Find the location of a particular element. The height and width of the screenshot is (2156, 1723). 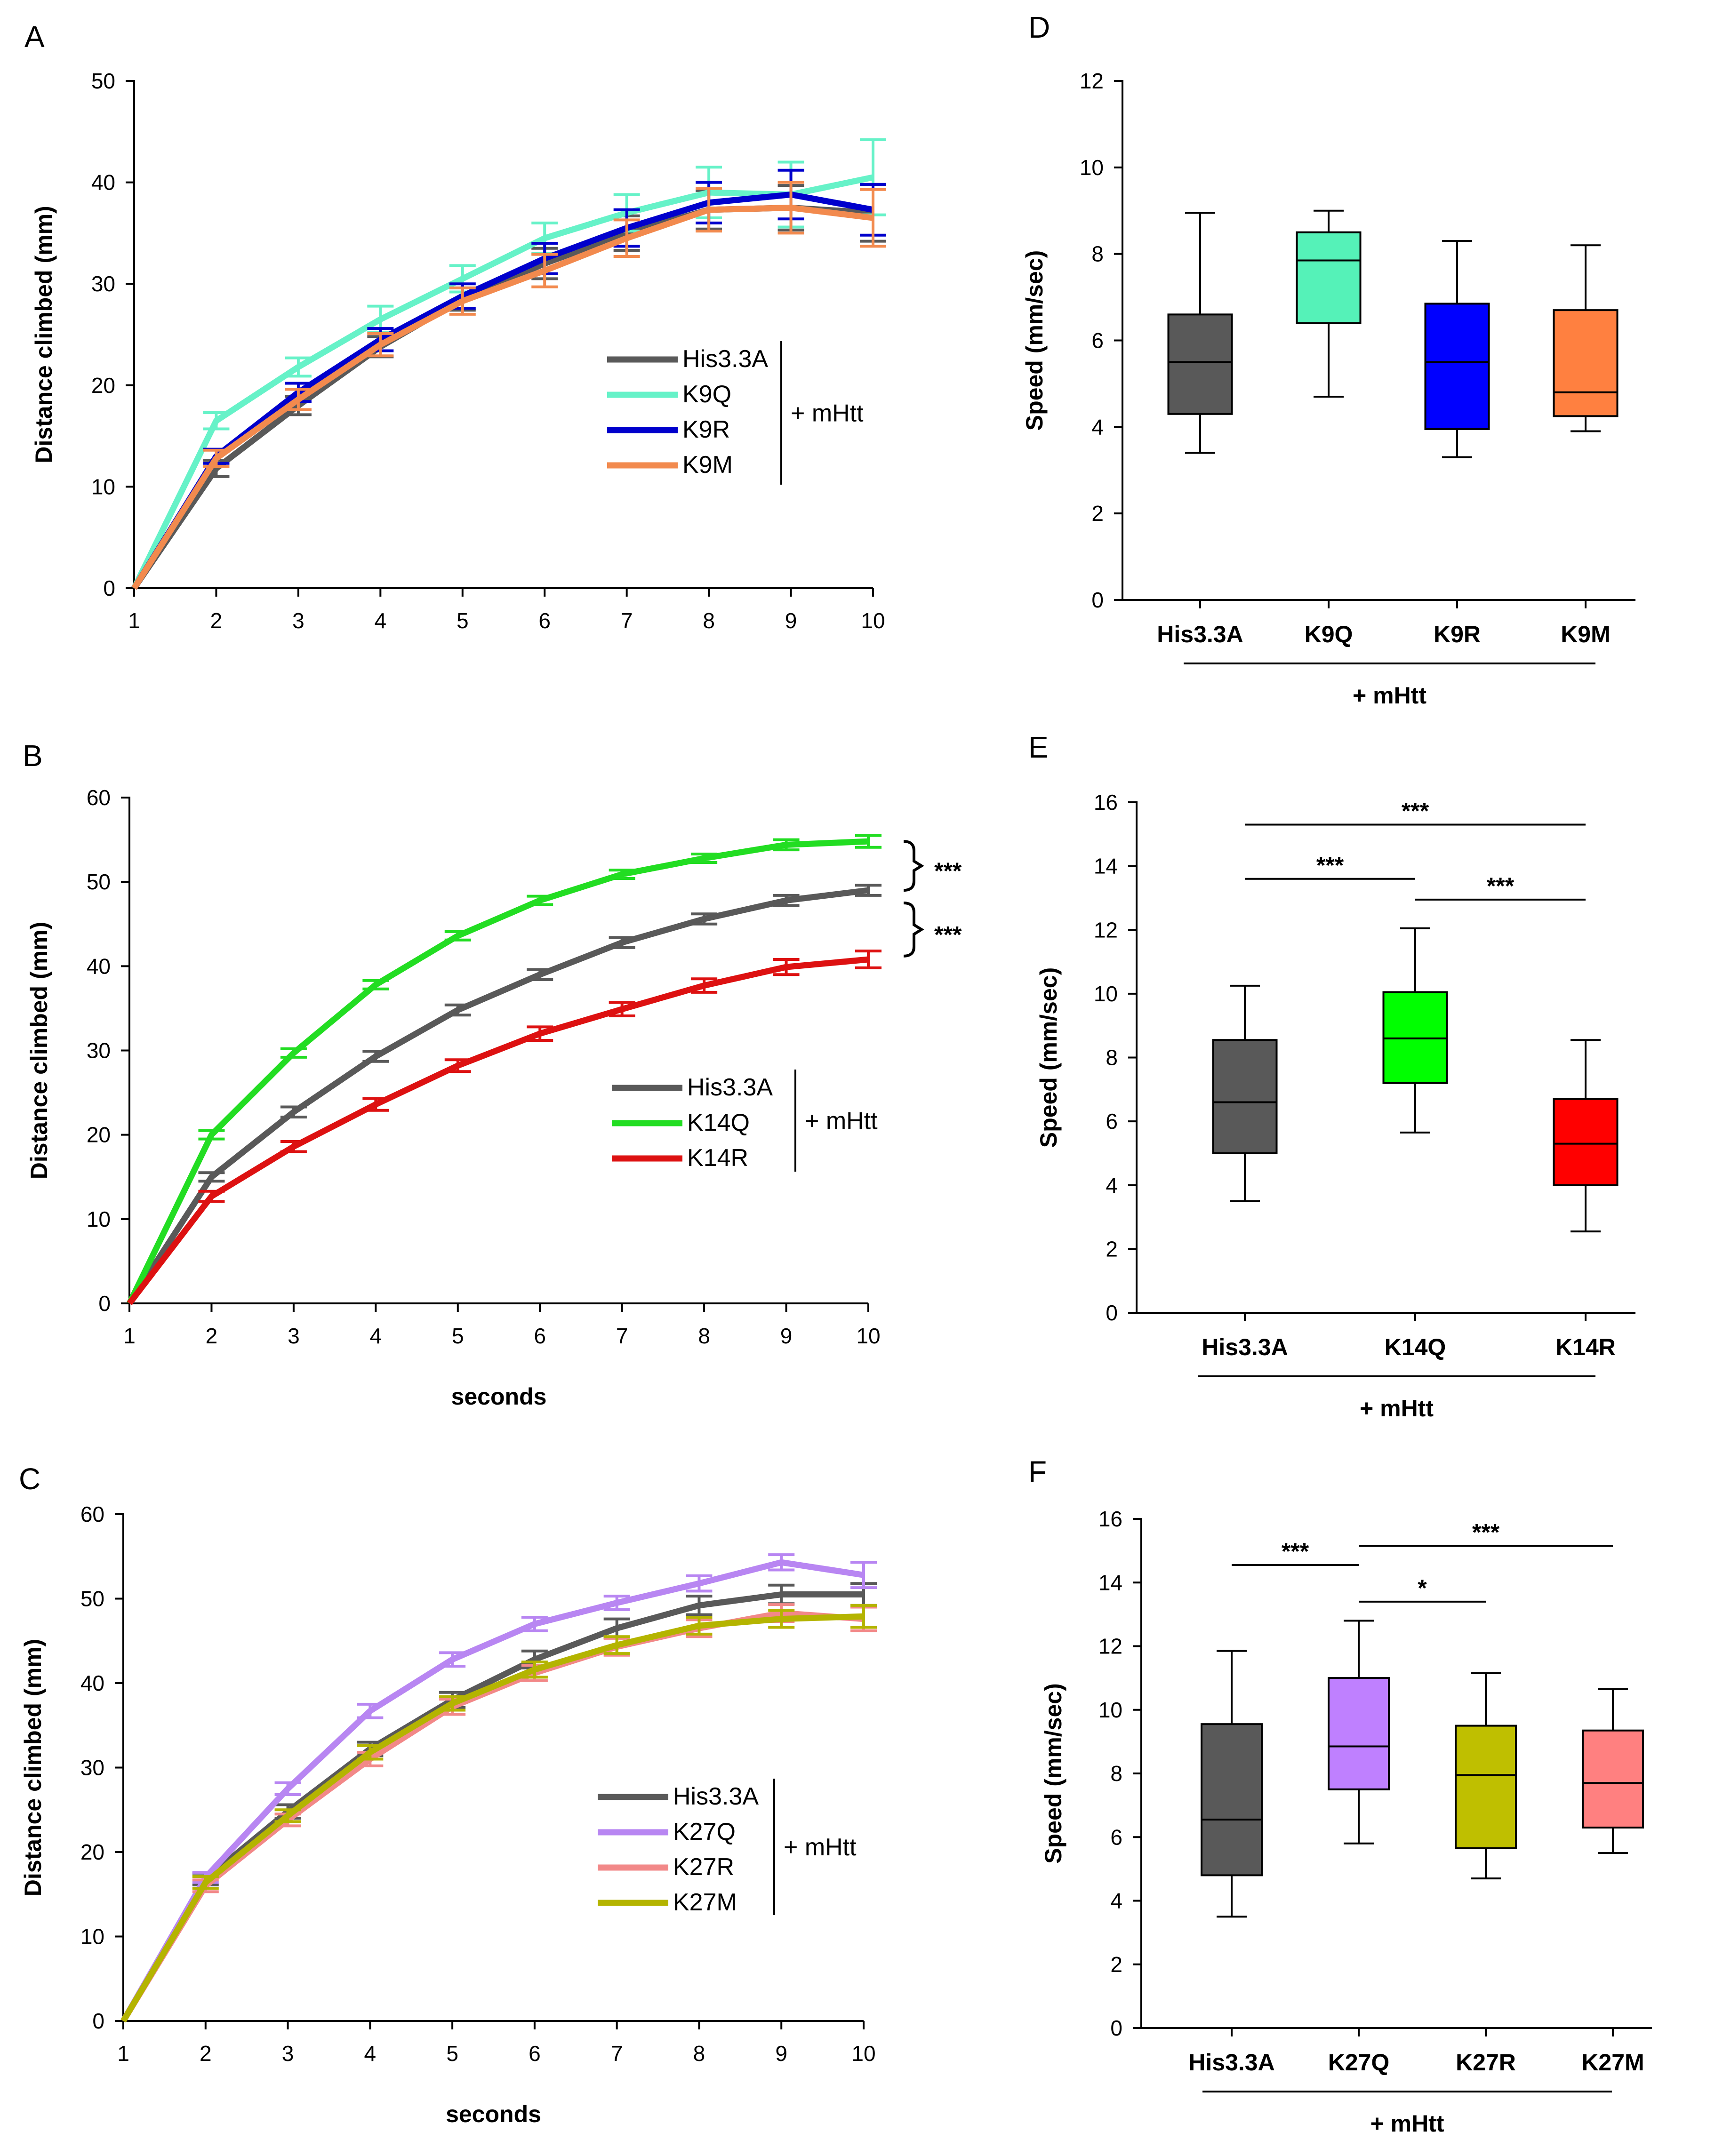

x-tick-label: 6 is located at coordinates (544, 620).